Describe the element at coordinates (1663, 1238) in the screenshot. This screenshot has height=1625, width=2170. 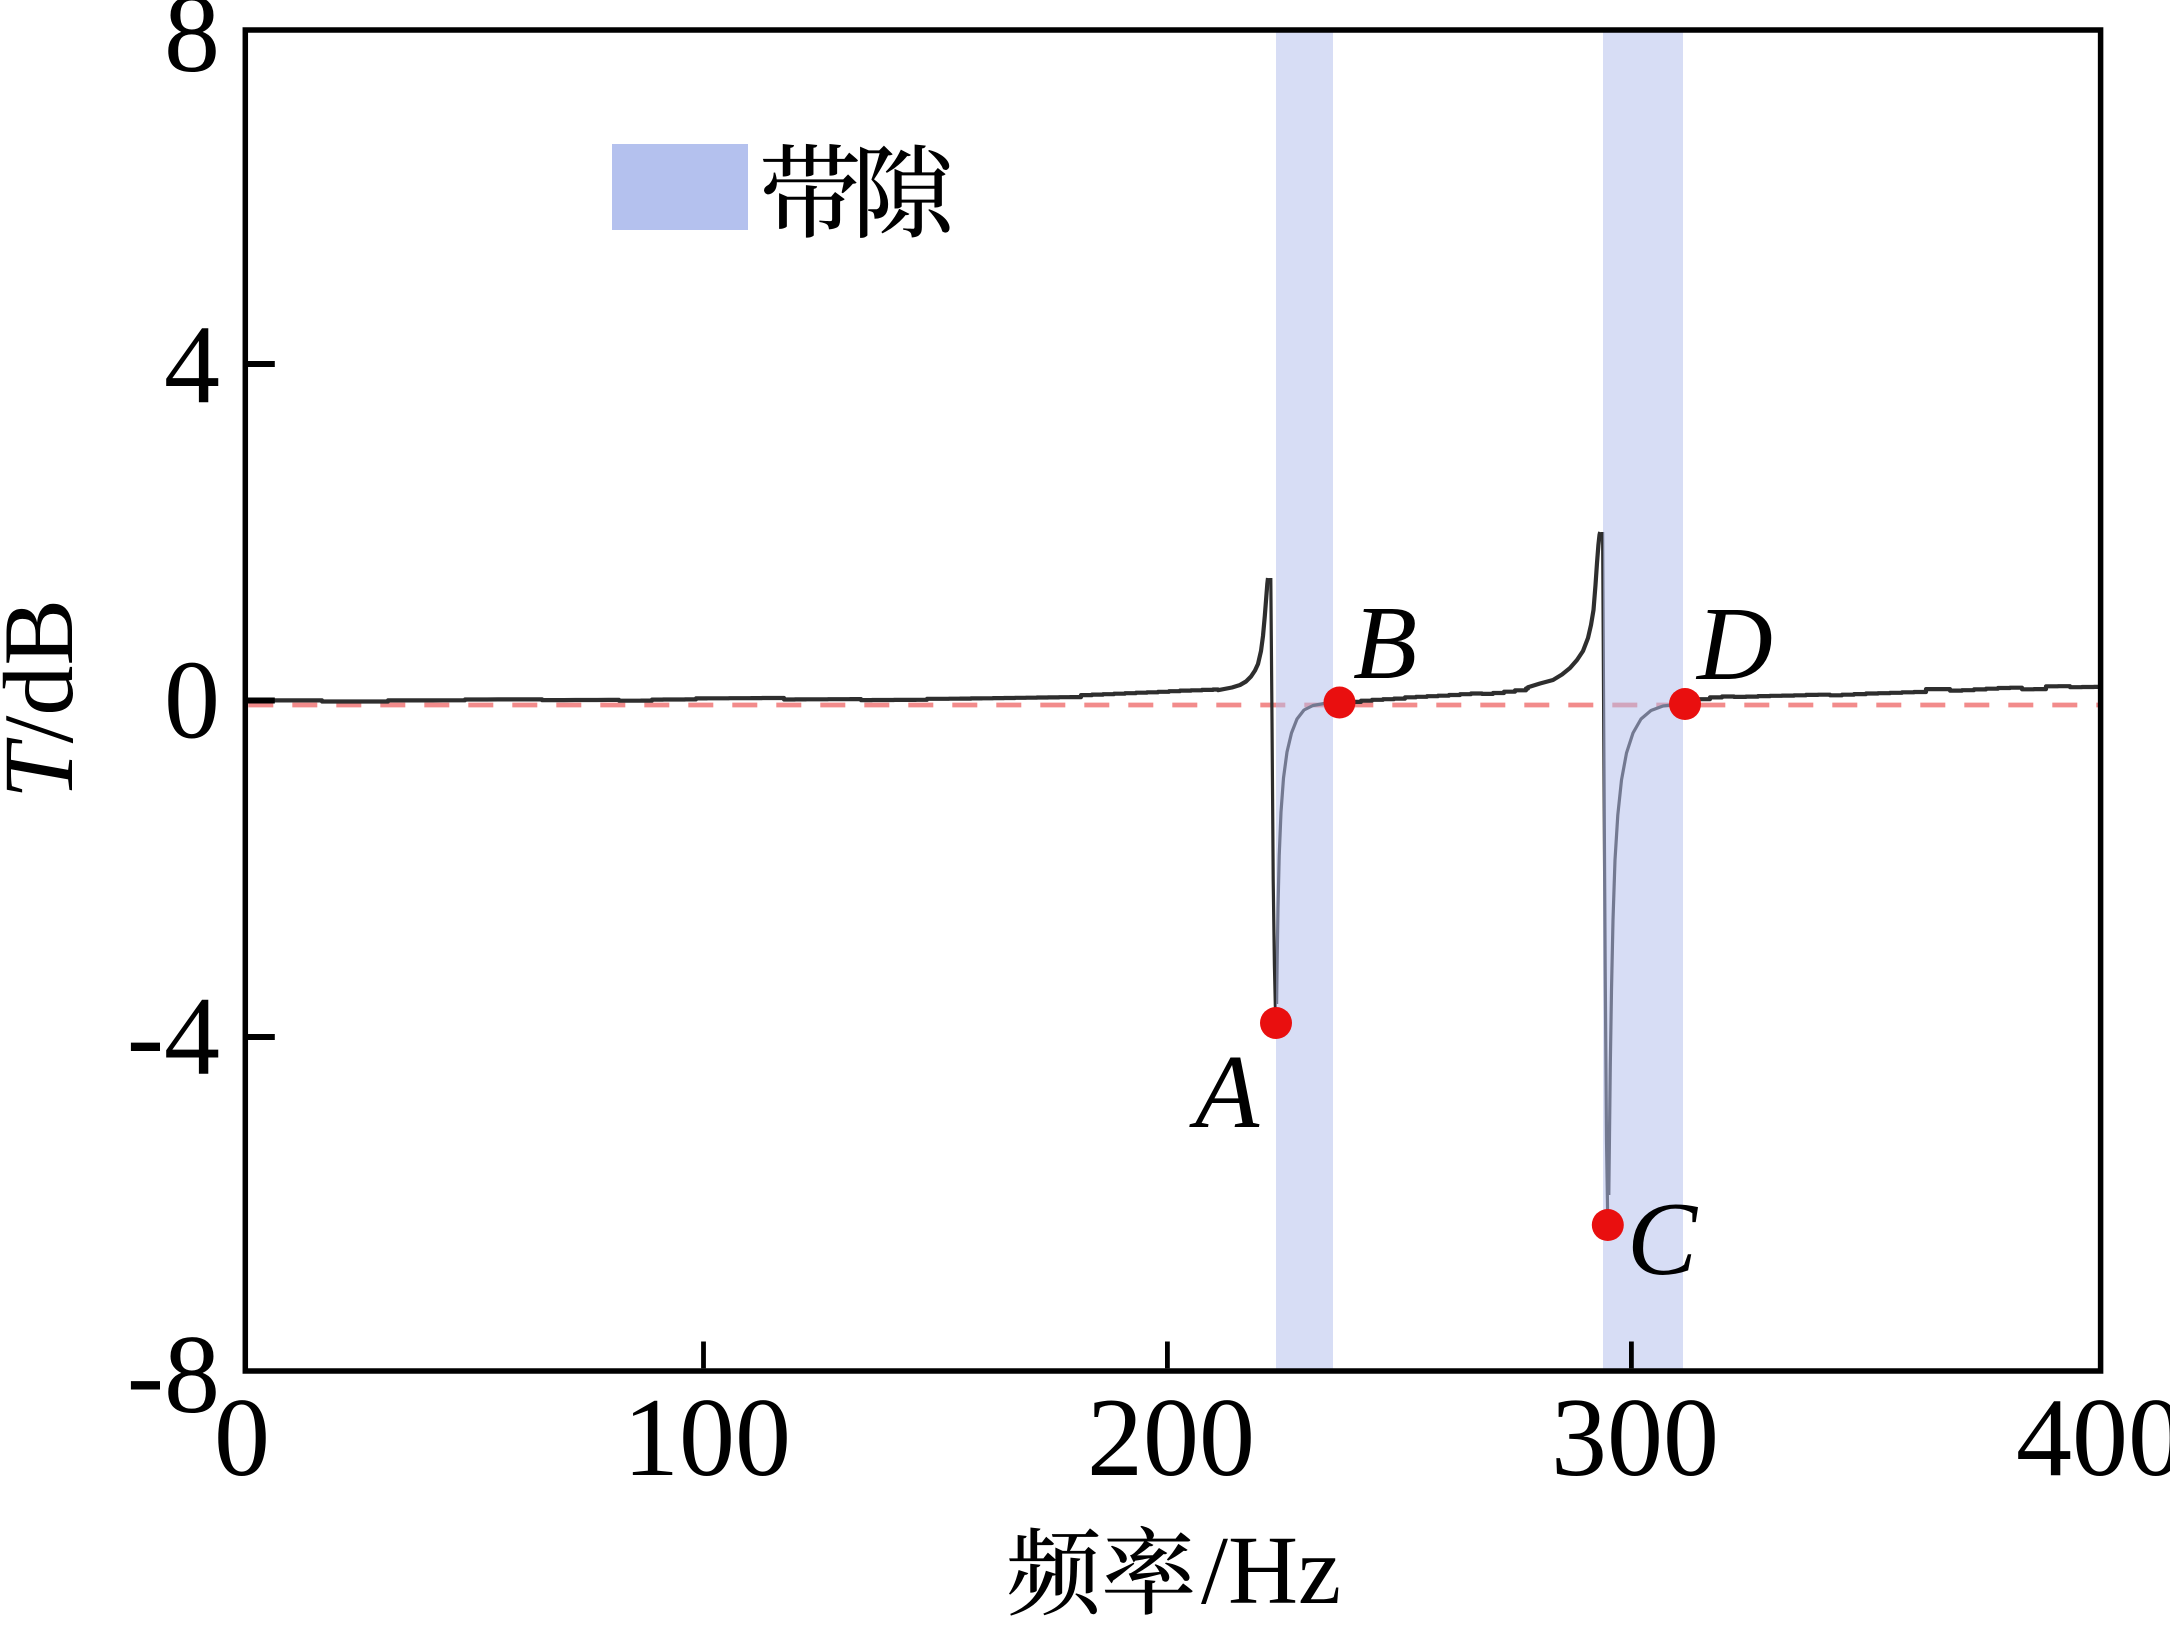
I see `svg-text: C` at that location.